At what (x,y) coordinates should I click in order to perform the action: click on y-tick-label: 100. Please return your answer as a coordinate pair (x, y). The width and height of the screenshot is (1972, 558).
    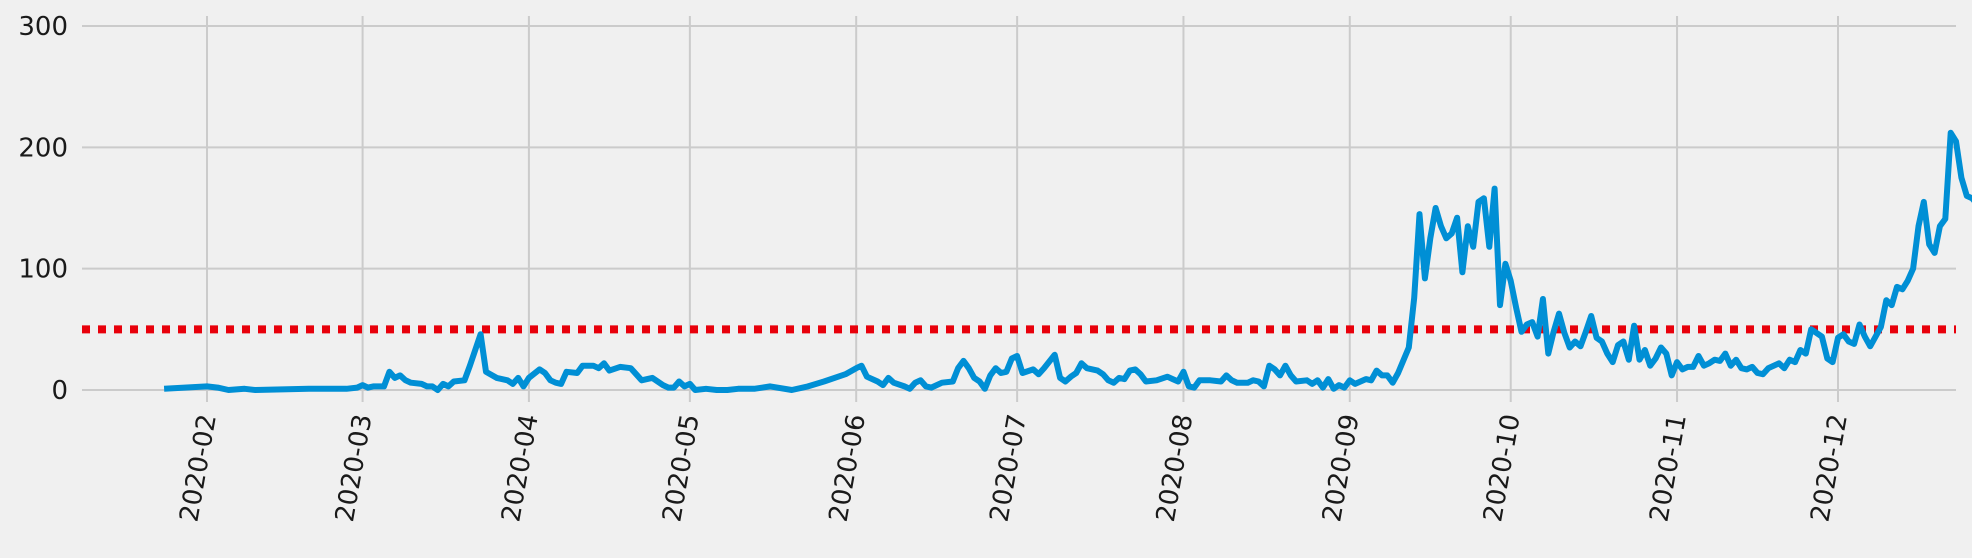
    Looking at the image, I should click on (43, 270).